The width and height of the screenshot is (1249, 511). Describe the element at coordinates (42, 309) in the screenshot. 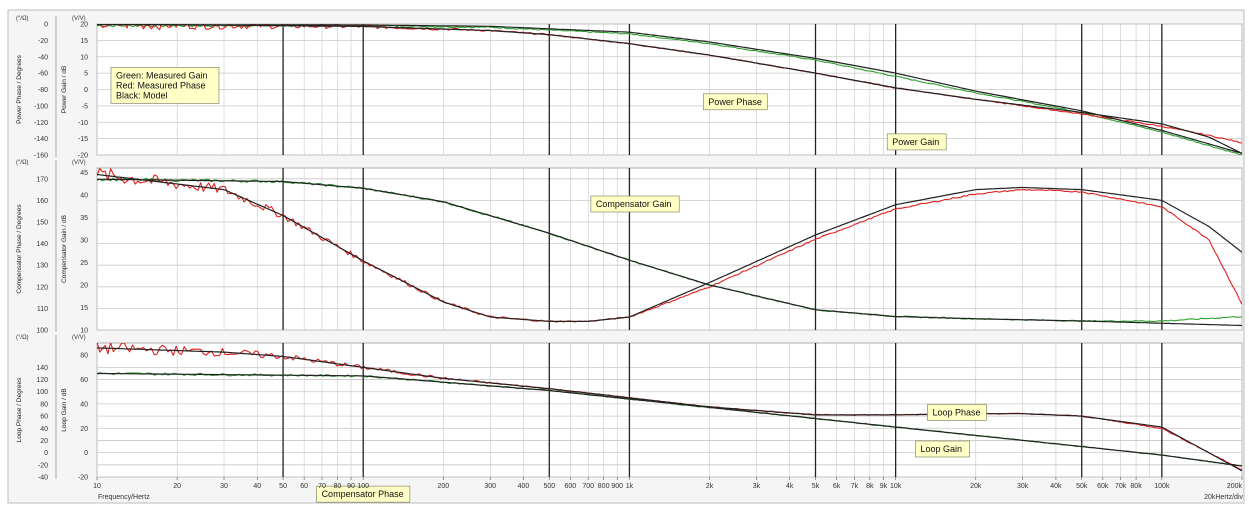

I see `left-tick-label: 110` at that location.